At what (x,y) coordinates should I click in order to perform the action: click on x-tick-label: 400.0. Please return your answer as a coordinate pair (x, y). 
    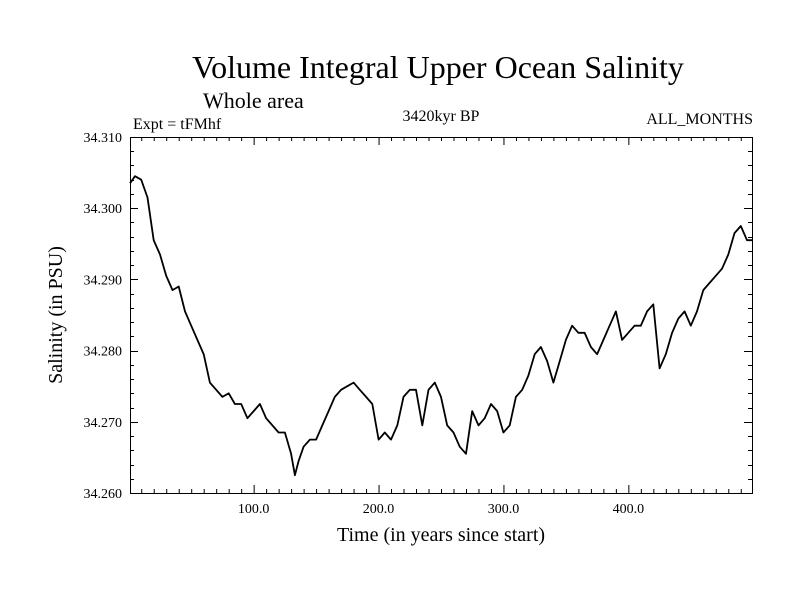
    Looking at the image, I should click on (629, 509).